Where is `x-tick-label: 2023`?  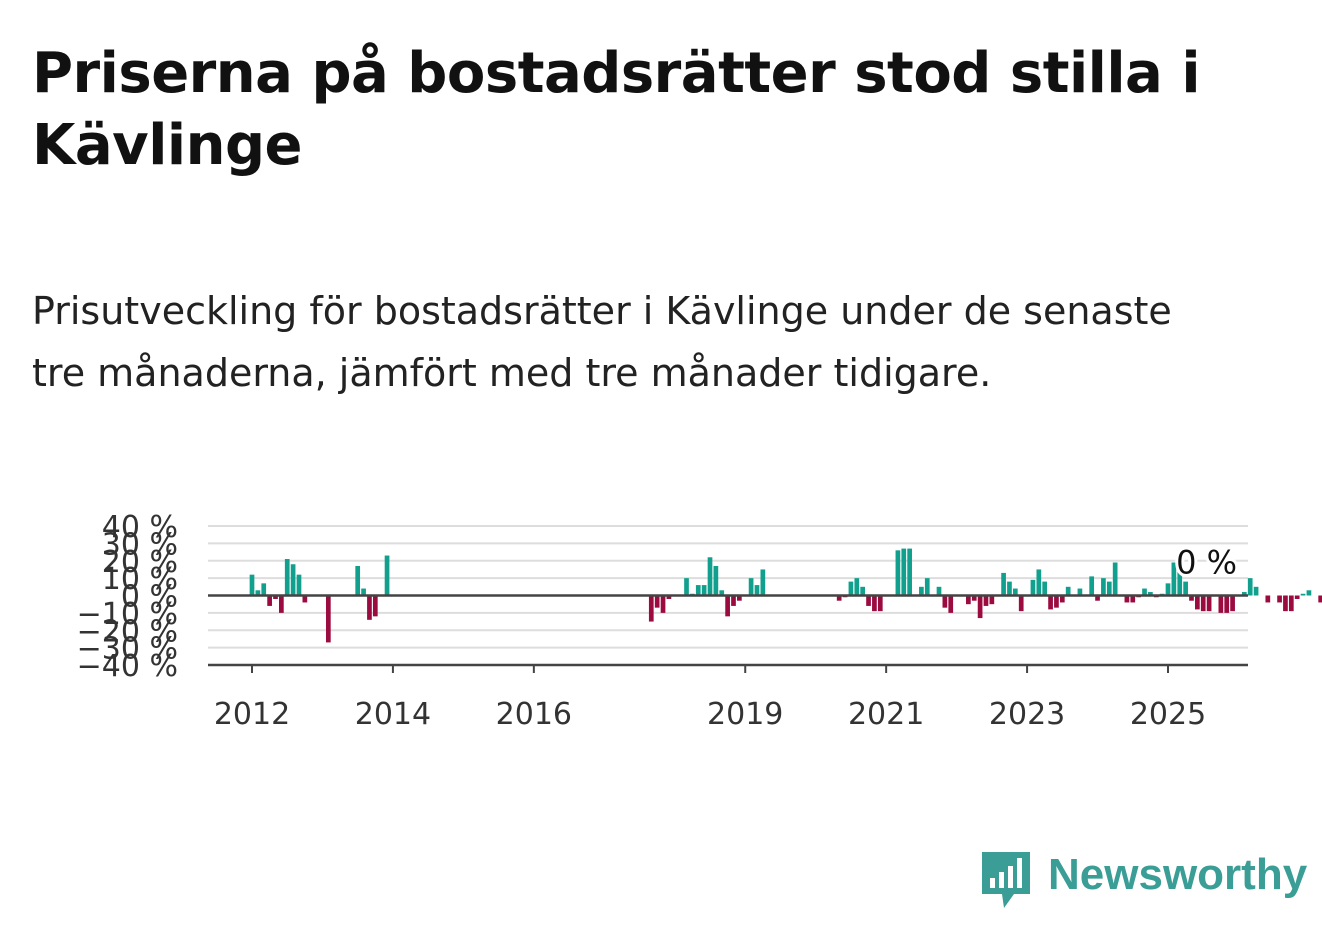
x-tick-label: 2023 is located at coordinates (1027, 714).